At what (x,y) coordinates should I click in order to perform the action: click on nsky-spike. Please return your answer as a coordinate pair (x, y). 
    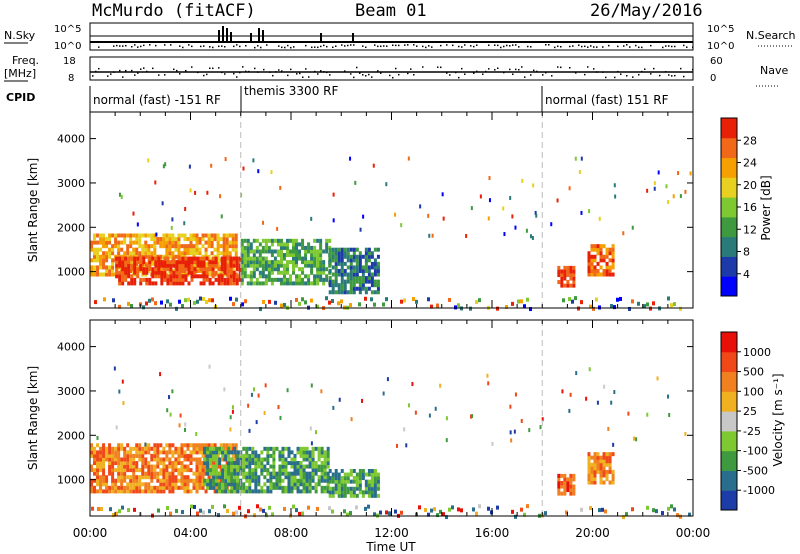
    Looking at the image, I should click on (353, 37).